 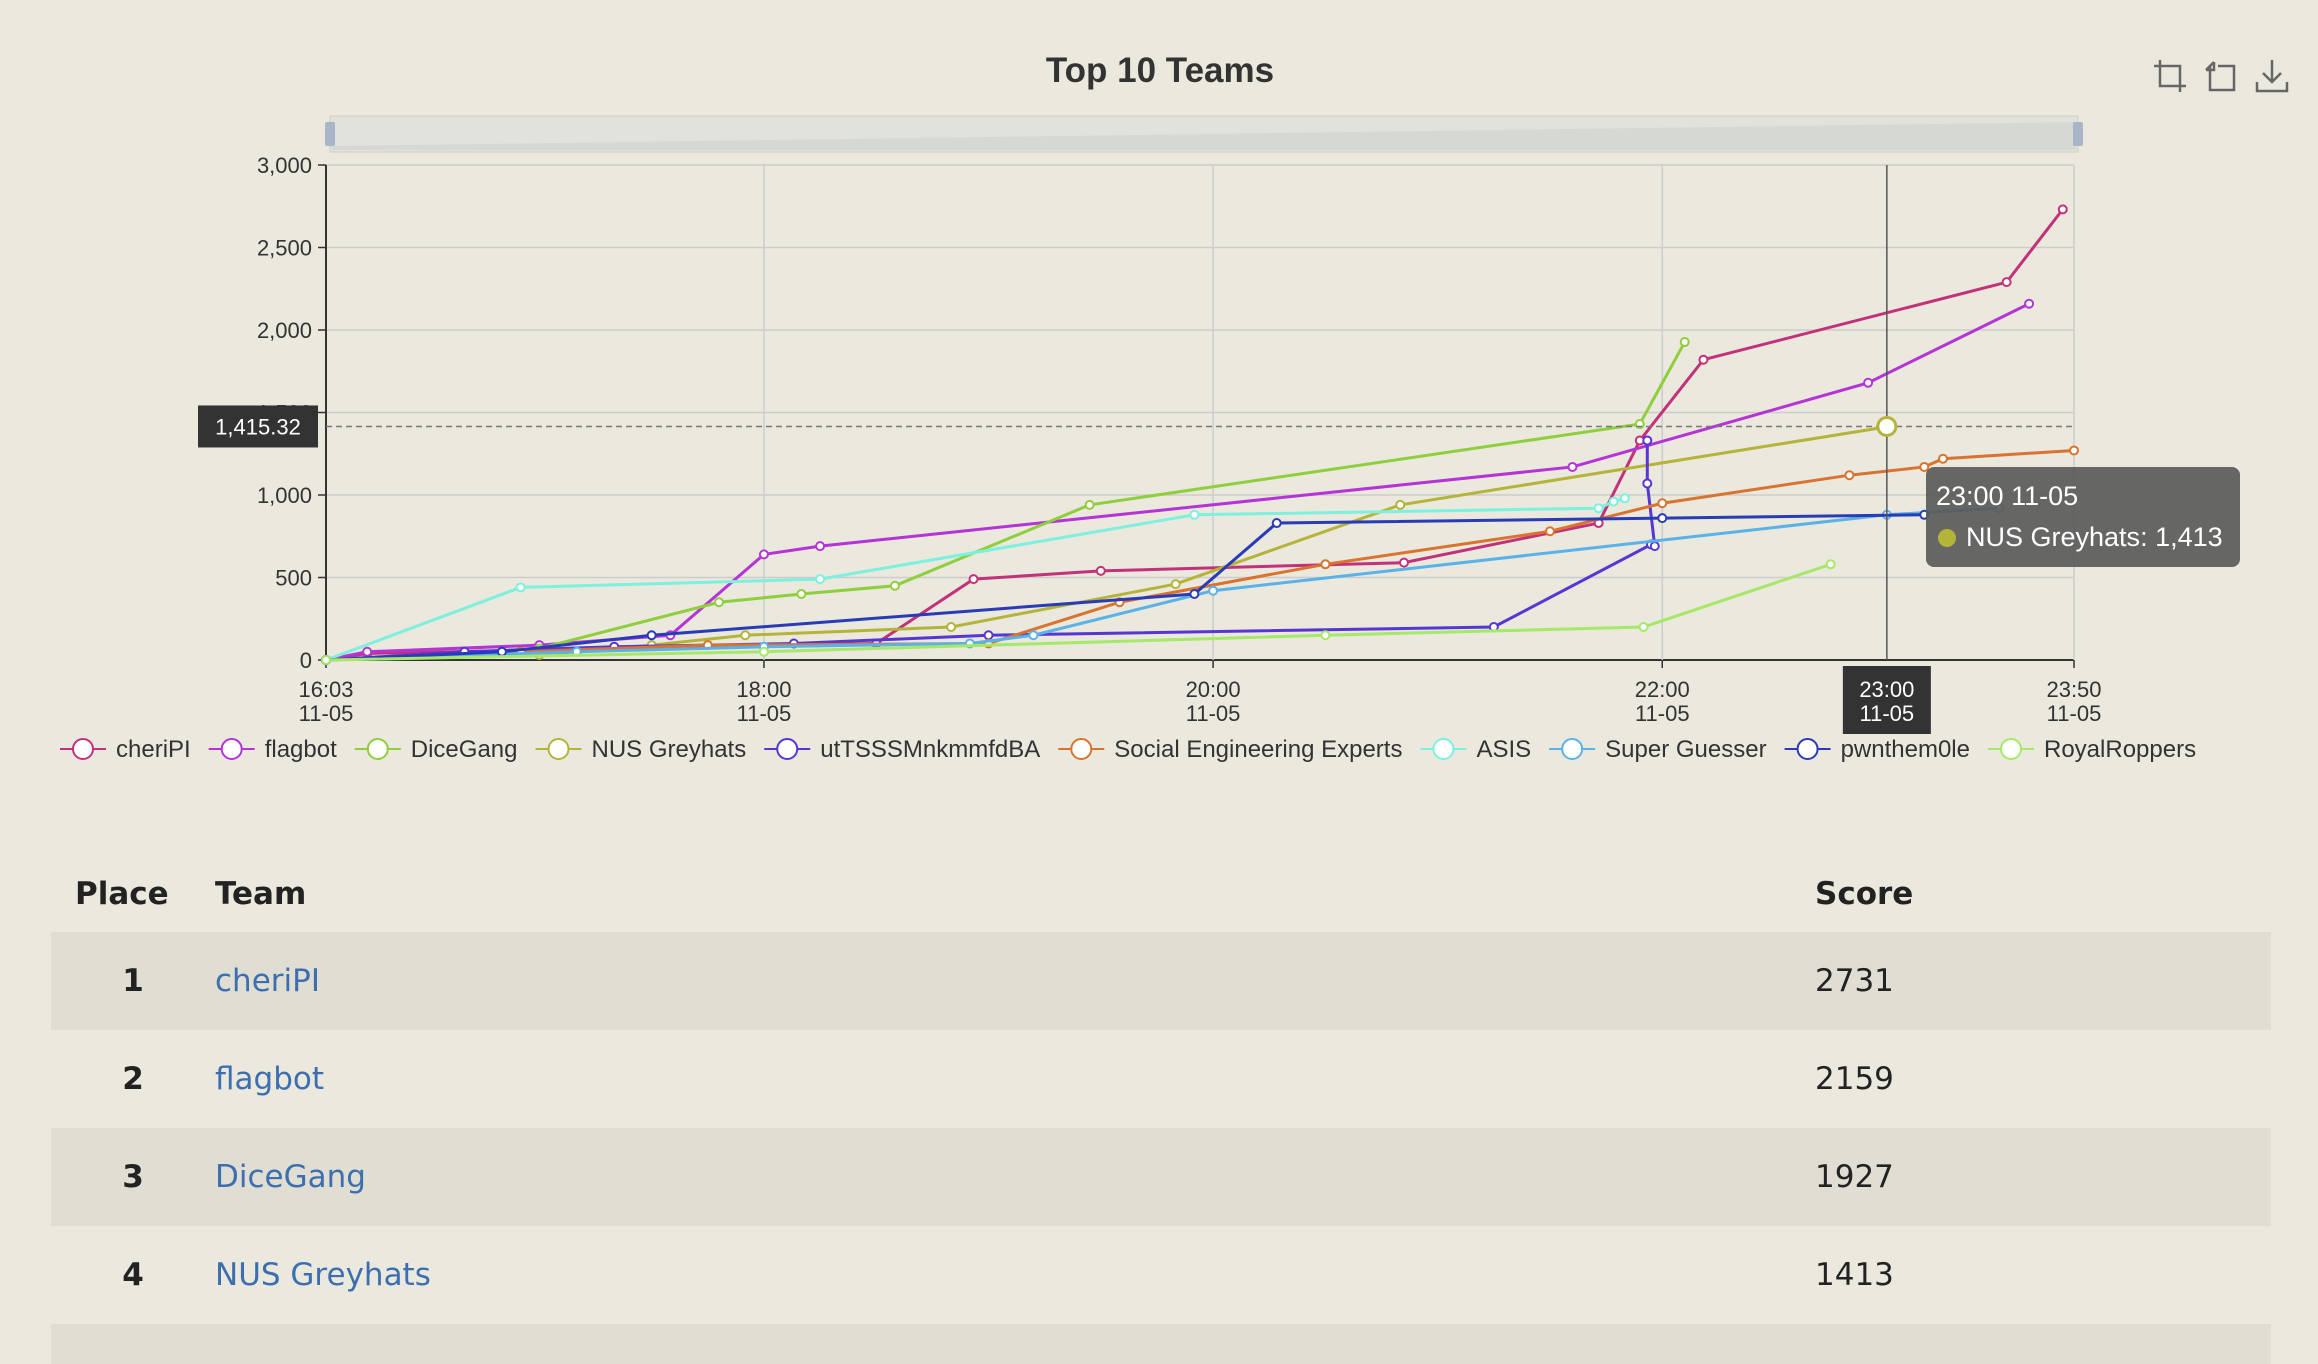 I want to click on legend-item: flagbot, so click(x=272, y=749).